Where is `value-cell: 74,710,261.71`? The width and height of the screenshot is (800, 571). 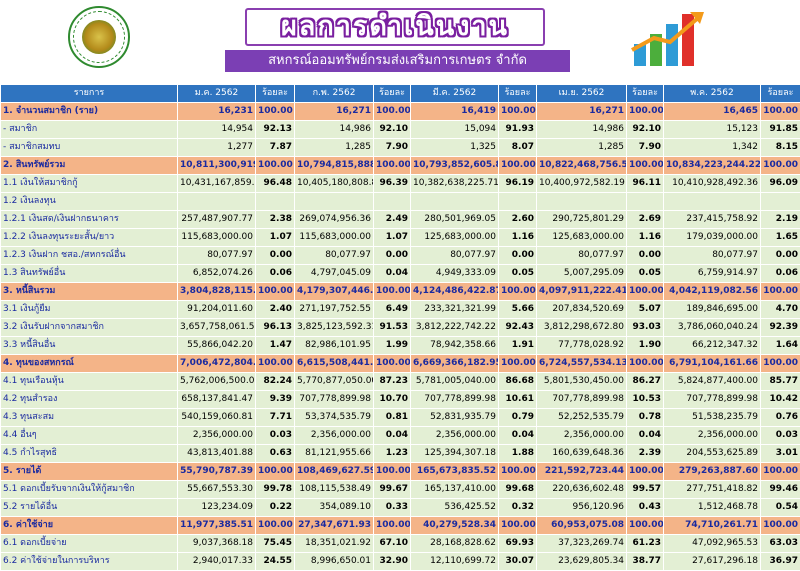 value-cell: 74,710,261.71 is located at coordinates (712, 526).